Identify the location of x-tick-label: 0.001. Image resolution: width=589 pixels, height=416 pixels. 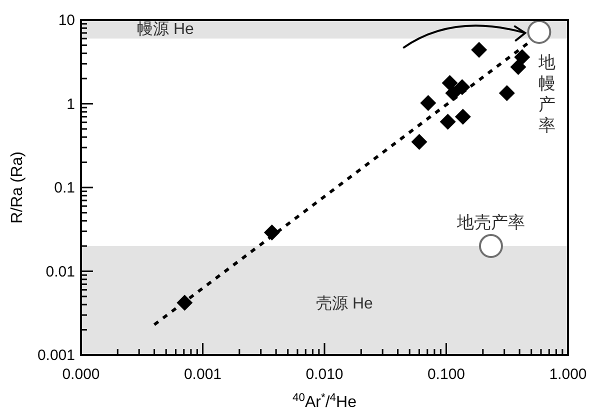
(203, 374).